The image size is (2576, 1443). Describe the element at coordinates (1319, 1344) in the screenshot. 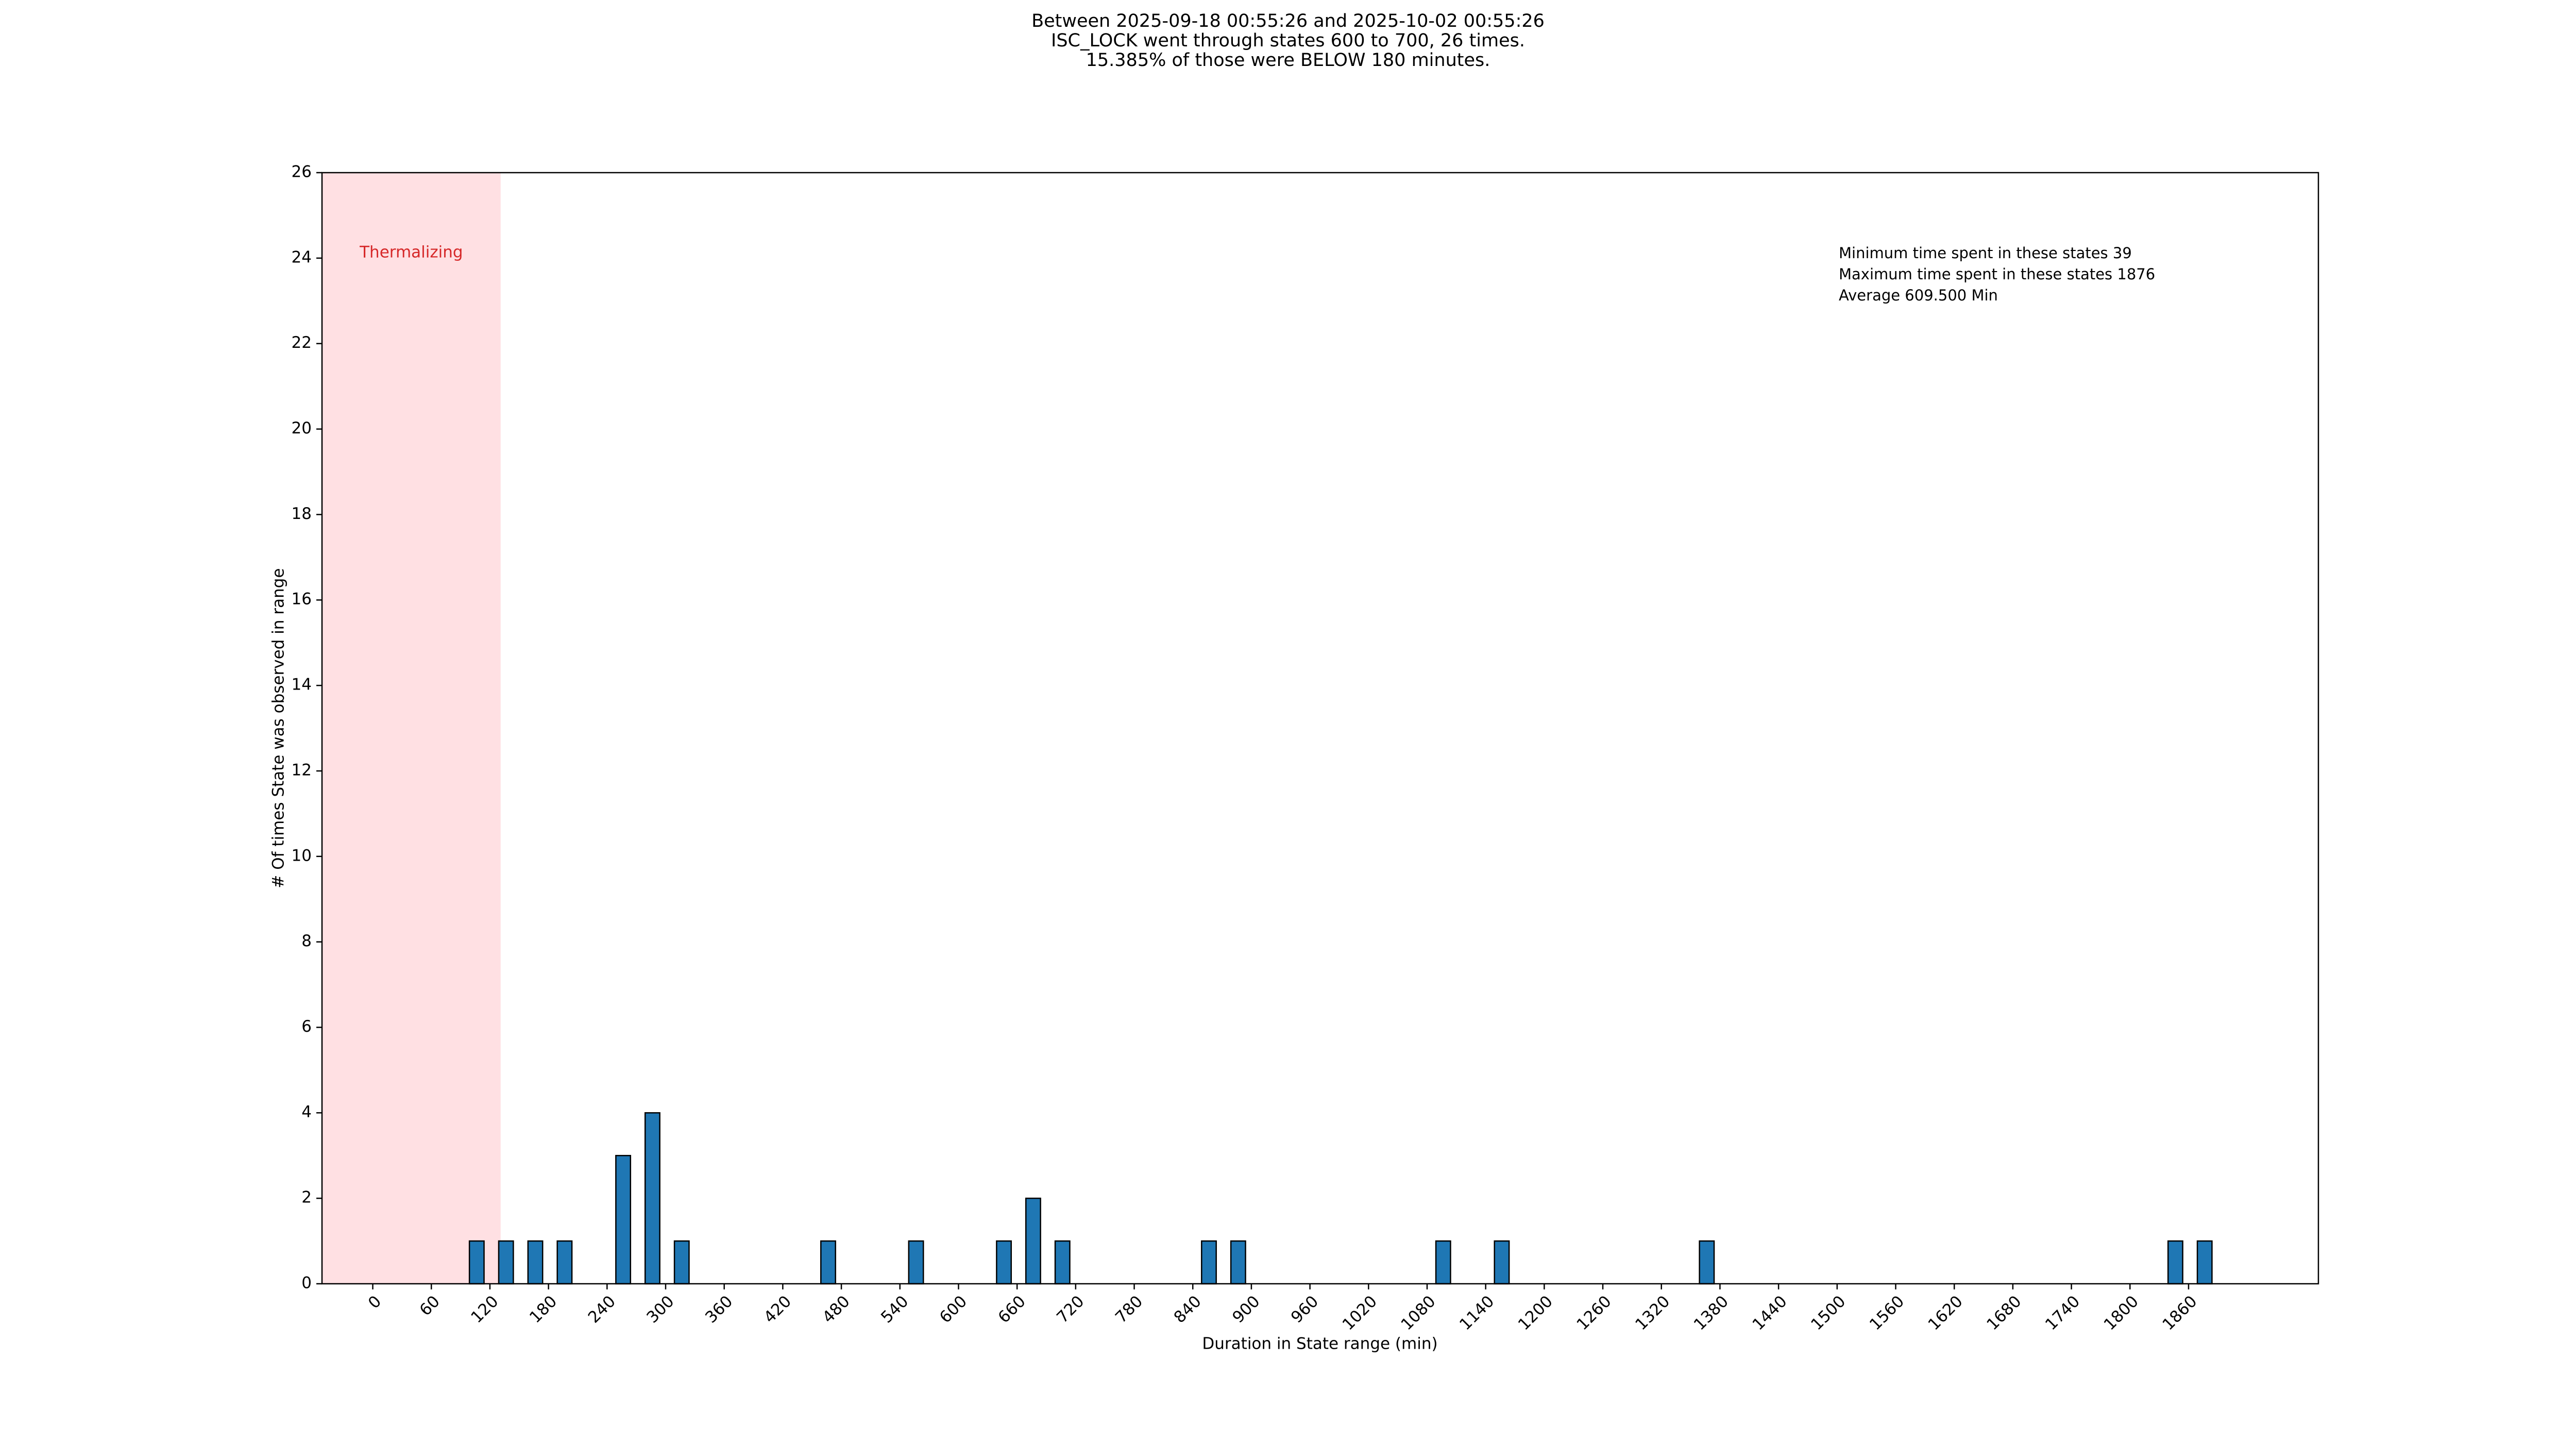

I see `x-axis-label: Duration in State range (min)` at that location.